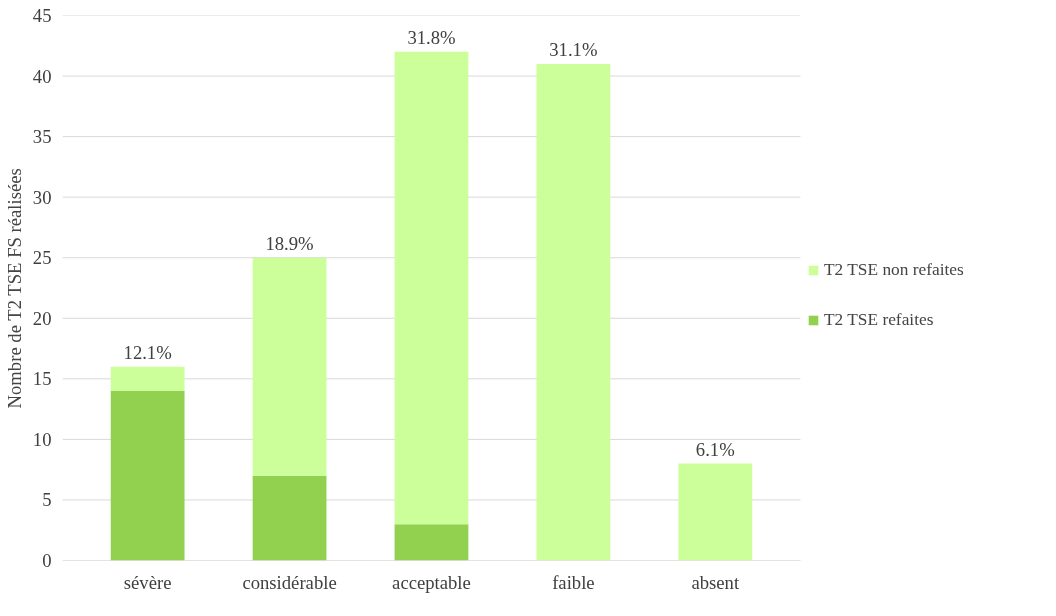 The image size is (1056, 616). What do you see at coordinates (42, 439) in the screenshot?
I see `y-tick-label: 10` at bounding box center [42, 439].